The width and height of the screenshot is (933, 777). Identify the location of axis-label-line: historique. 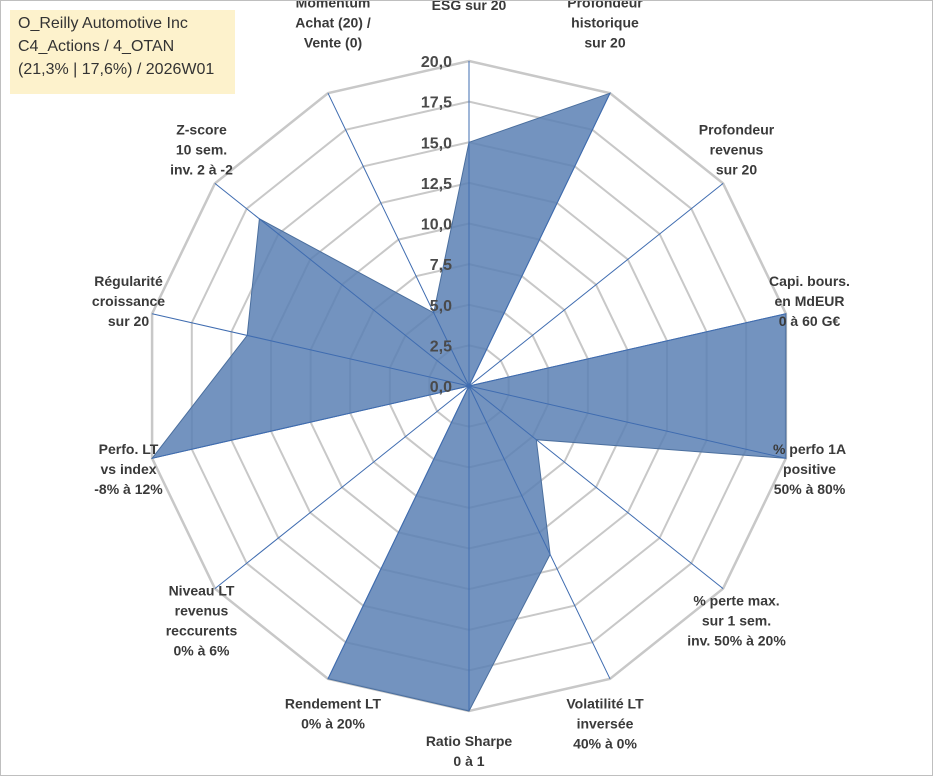
(605, 22).